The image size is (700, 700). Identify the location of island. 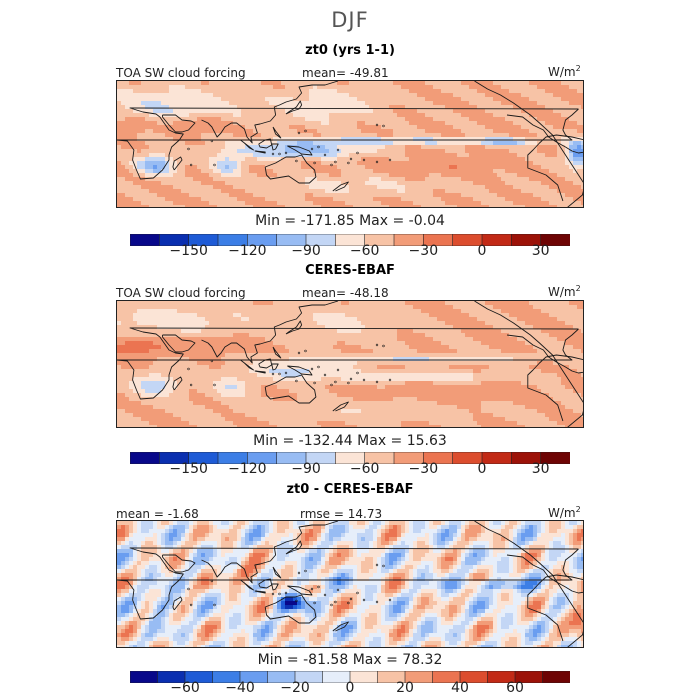
(338, 150).